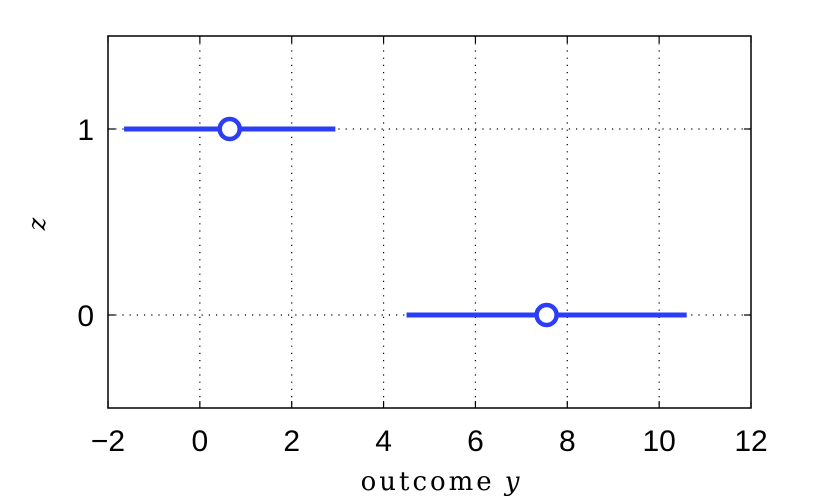 The image size is (830, 503). I want to click on x-tick-label: 4, so click(383, 441).